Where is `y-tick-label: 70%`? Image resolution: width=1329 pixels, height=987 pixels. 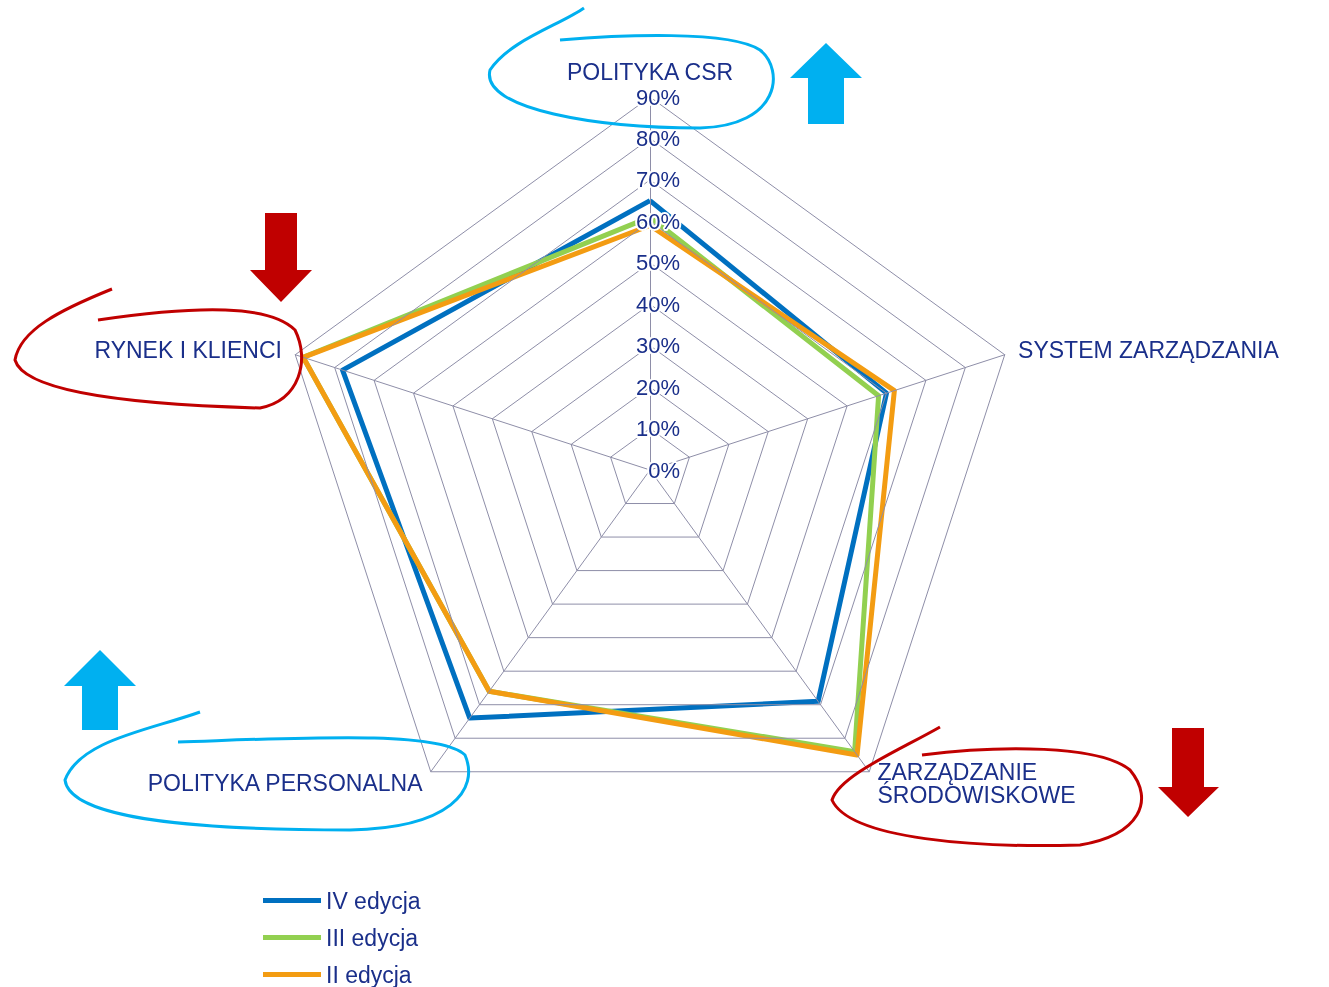 y-tick-label: 70% is located at coordinates (657, 180).